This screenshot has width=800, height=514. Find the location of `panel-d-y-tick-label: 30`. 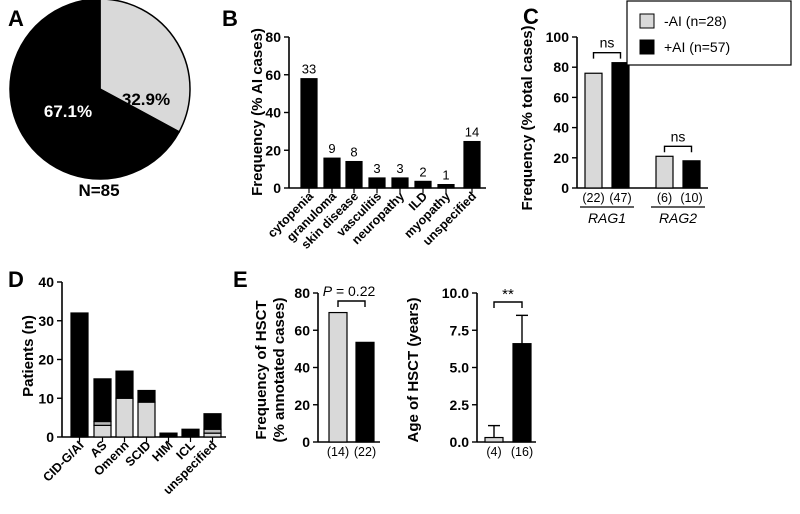

panel-d-y-tick-label: 30 is located at coordinates (46, 321).